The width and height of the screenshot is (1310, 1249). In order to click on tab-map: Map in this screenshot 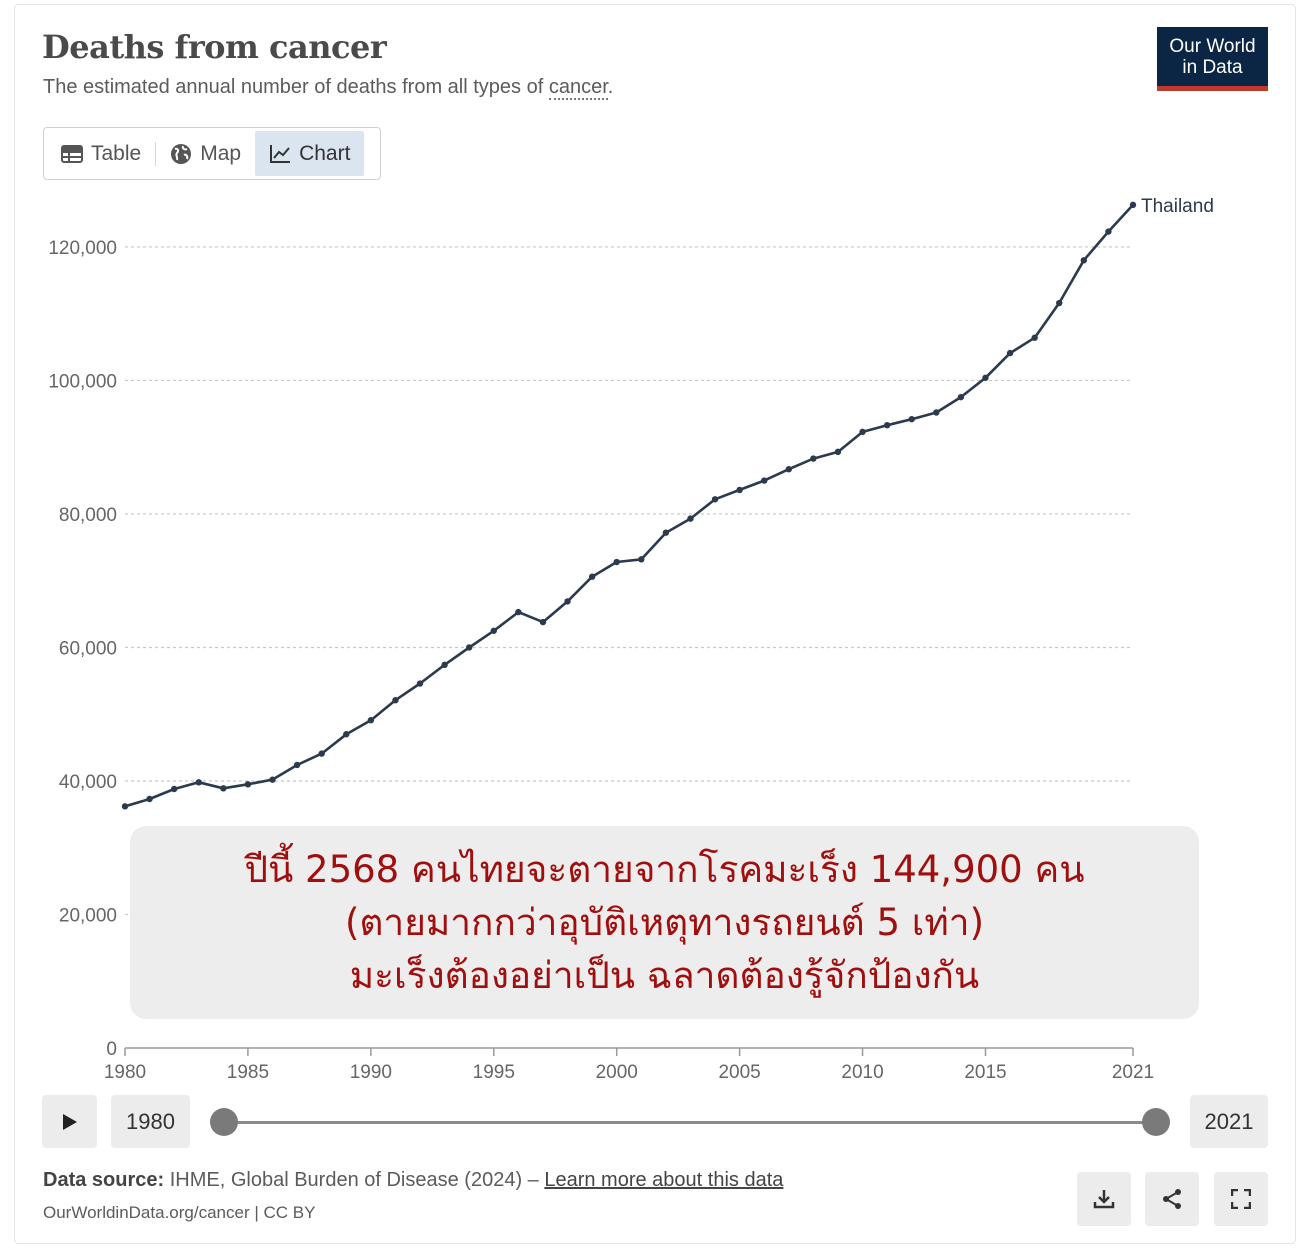, I will do `click(205, 153)`.